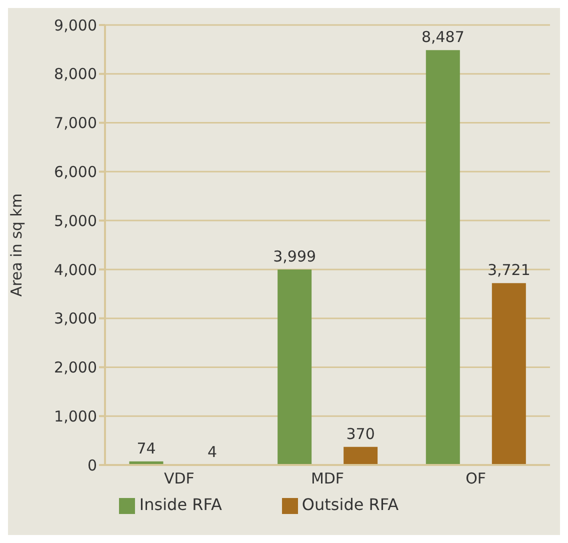 The image size is (568, 543). I want to click on y-tick-label: 7,000, so click(75, 123).